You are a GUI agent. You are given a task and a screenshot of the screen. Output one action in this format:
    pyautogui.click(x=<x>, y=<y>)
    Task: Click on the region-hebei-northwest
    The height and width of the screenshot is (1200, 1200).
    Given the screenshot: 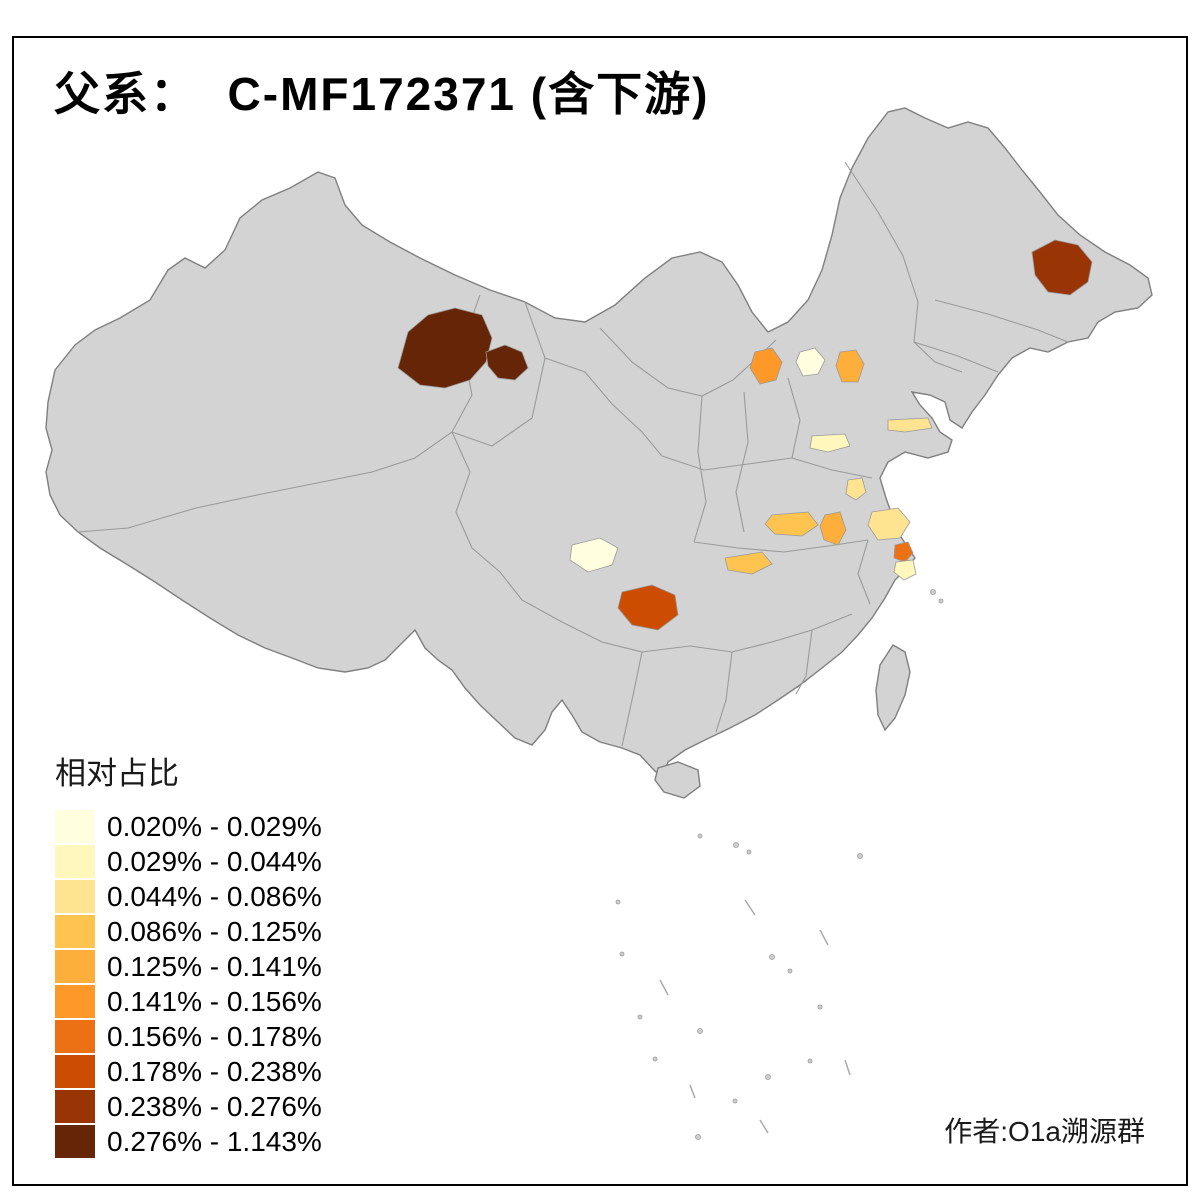 What is the action you would take?
    pyautogui.click(x=766, y=366)
    